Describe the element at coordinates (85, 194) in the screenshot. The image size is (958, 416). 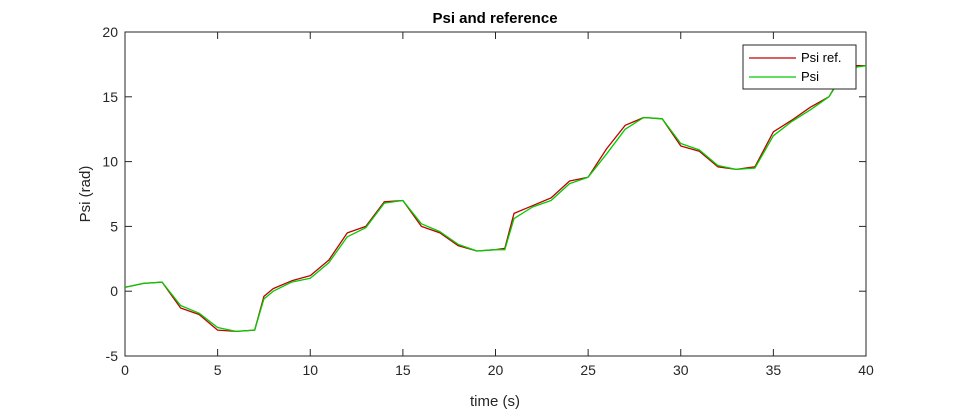
I see `y-axis-label: Psi (rad)` at that location.